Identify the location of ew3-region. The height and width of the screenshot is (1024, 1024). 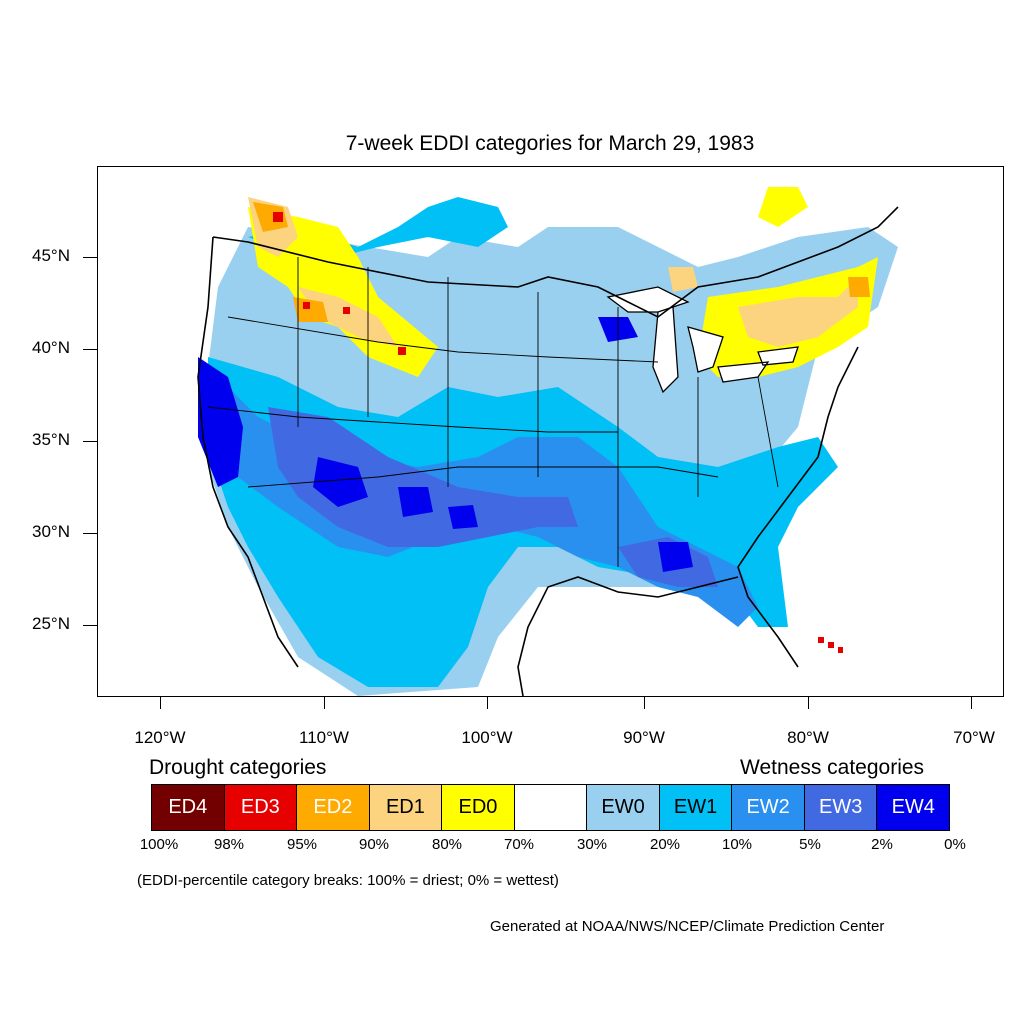
(423, 477).